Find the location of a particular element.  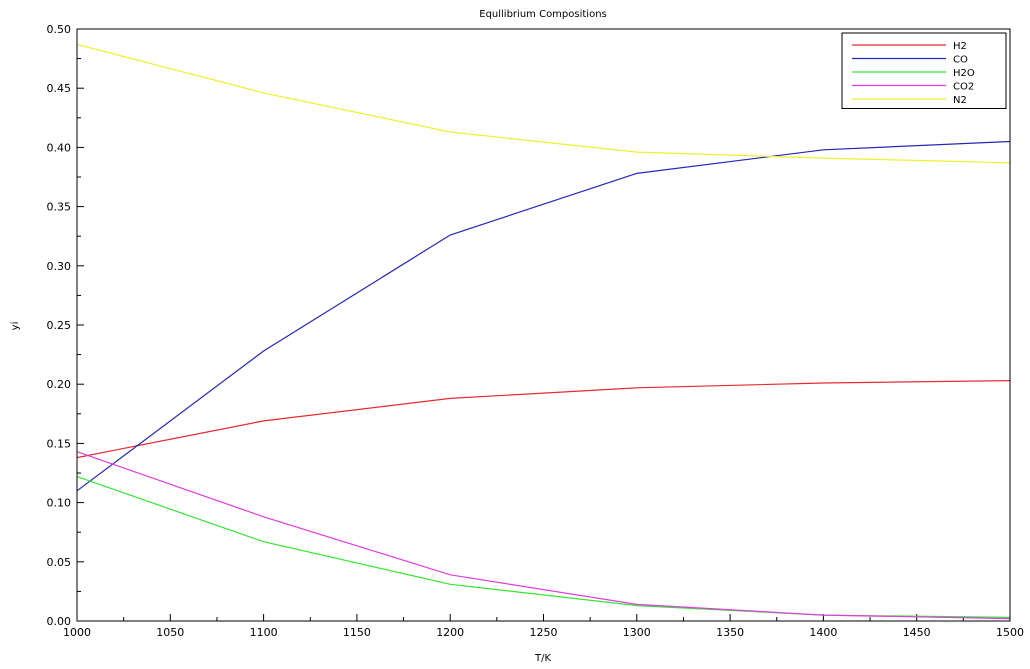

x-axis-title: T/K is located at coordinates (542, 658).